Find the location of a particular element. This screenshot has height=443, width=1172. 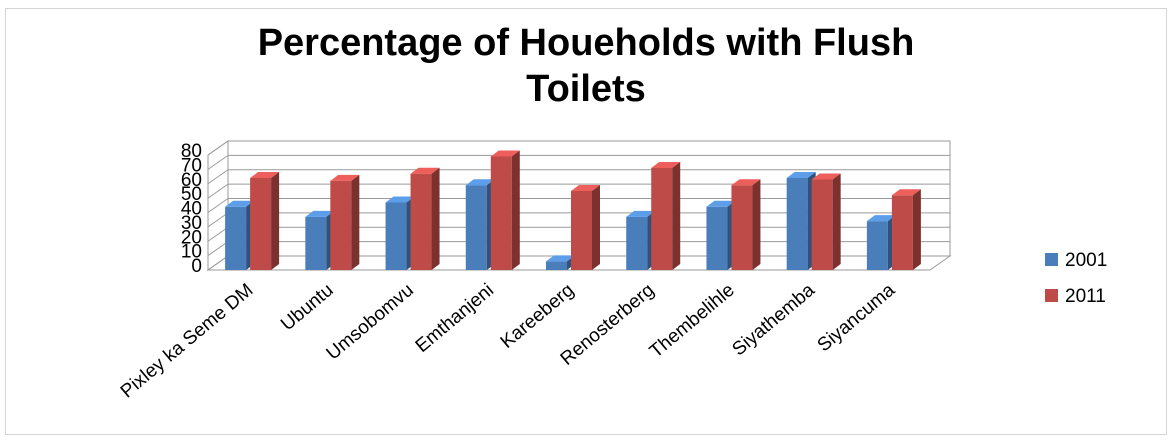

x-category-label: Thembelihle is located at coordinates (692, 321).